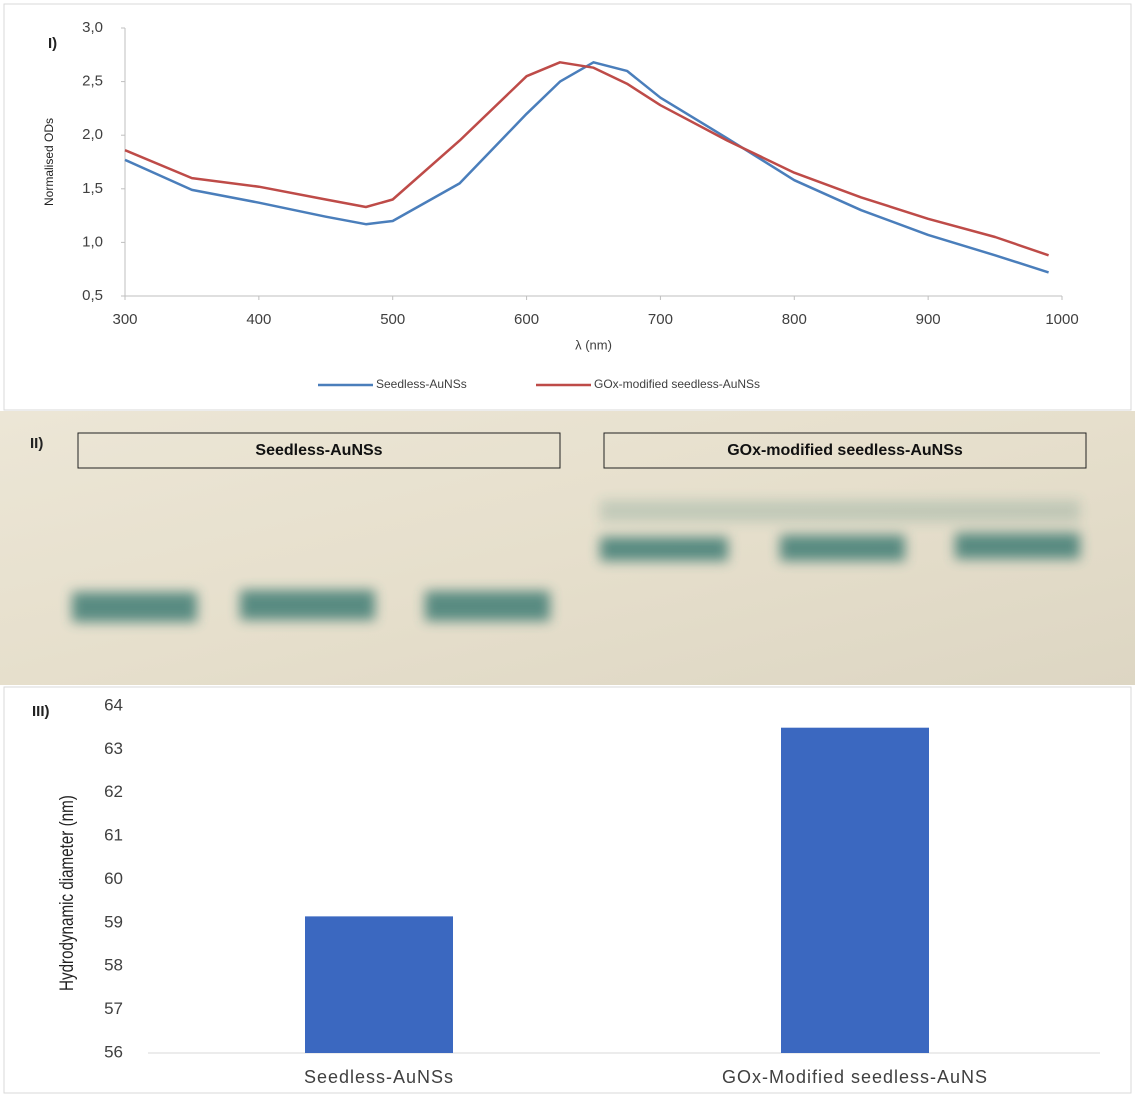 Image resolution: width=1135 pixels, height=1097 pixels. What do you see at coordinates (928, 319) in the screenshot?
I see `x-tick-label: 900` at bounding box center [928, 319].